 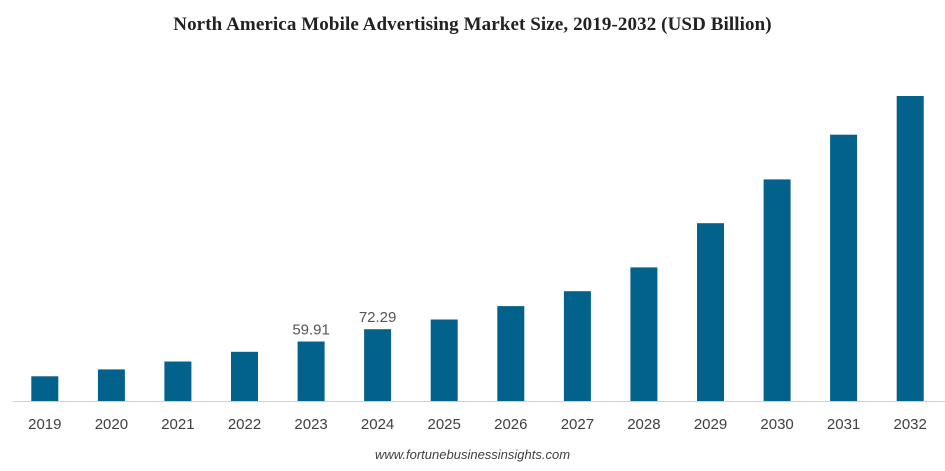 What do you see at coordinates (843, 424) in the screenshot?
I see `x-tick-label-2031: 2031` at bounding box center [843, 424].